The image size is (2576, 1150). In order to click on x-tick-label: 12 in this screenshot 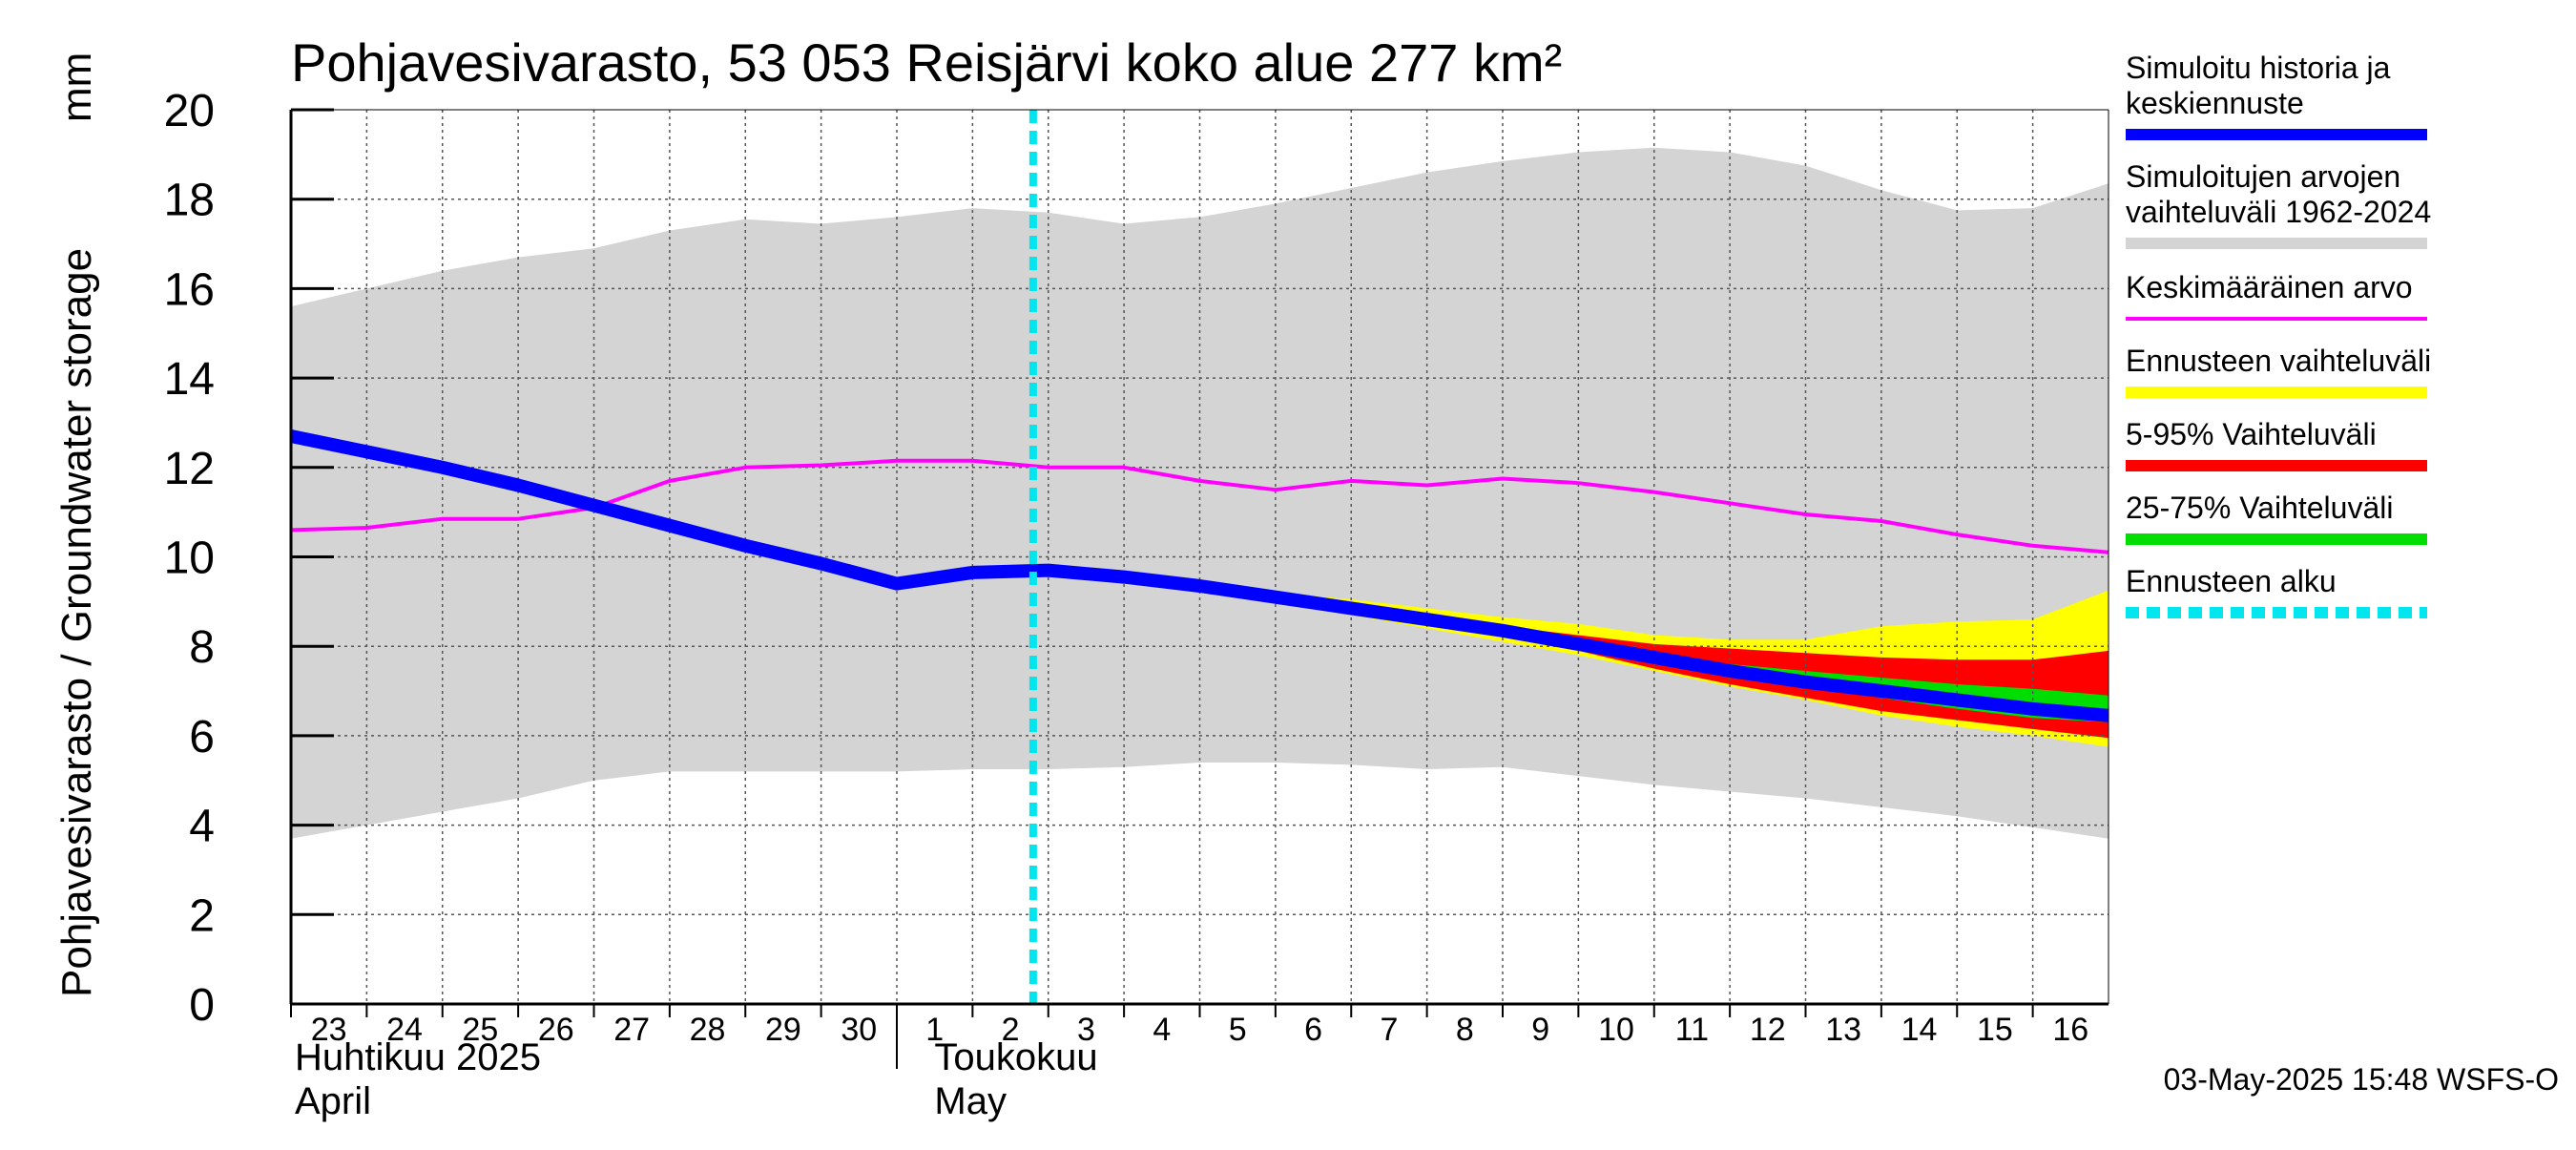, I will do `click(1768, 1030)`.